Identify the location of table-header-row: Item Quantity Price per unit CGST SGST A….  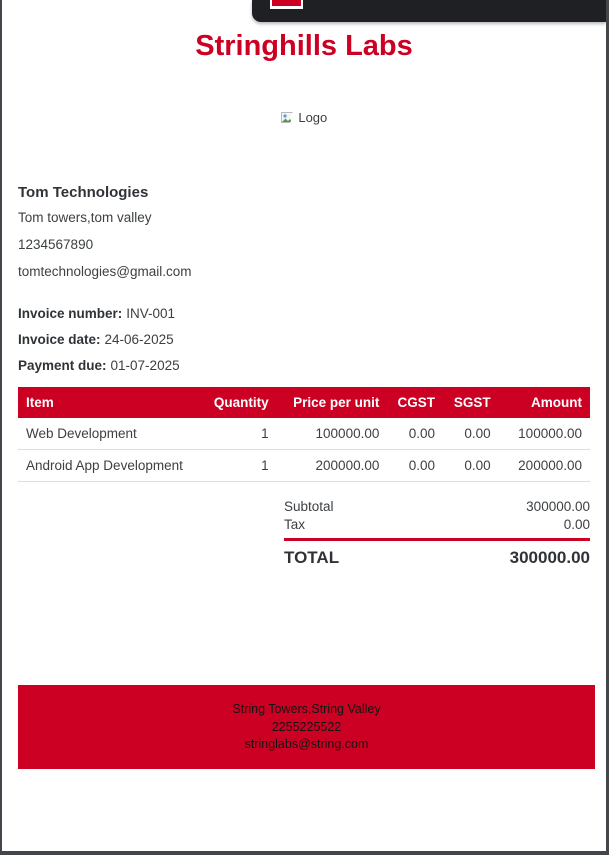
(304, 402).